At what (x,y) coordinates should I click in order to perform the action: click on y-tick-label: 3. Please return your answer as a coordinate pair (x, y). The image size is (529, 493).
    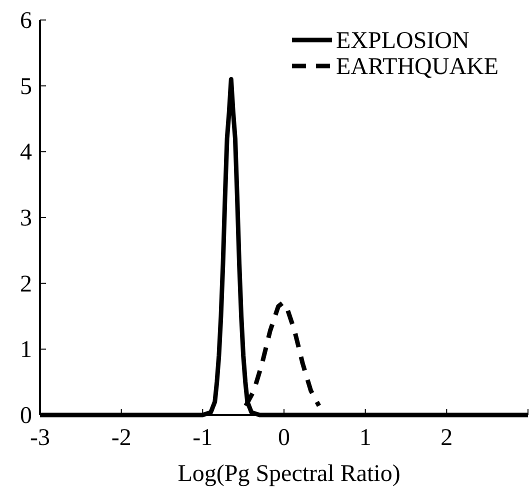
    Looking at the image, I should click on (26, 219).